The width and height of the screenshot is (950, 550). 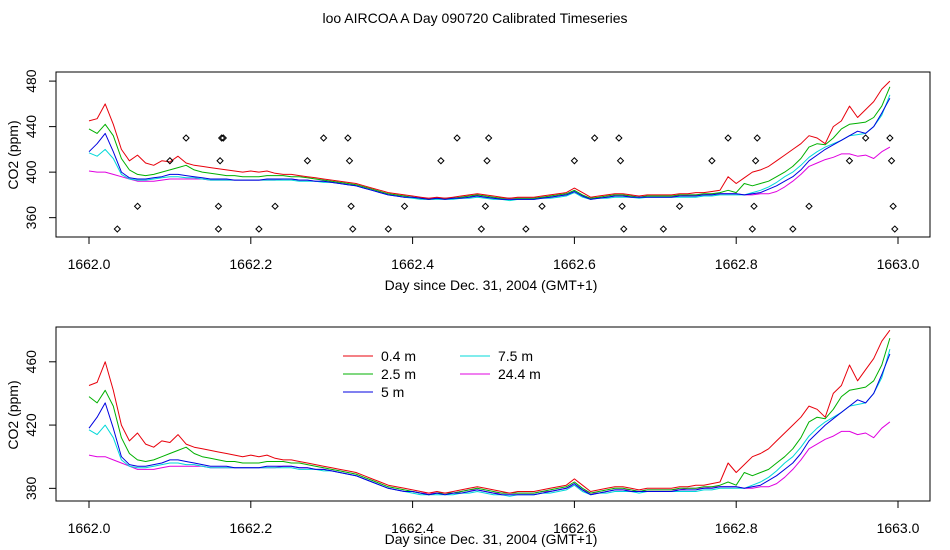 What do you see at coordinates (442, 374) in the screenshot?
I see `legend: 0.4 m 2.5 m 5 m 7.5 m 24.4 m` at bounding box center [442, 374].